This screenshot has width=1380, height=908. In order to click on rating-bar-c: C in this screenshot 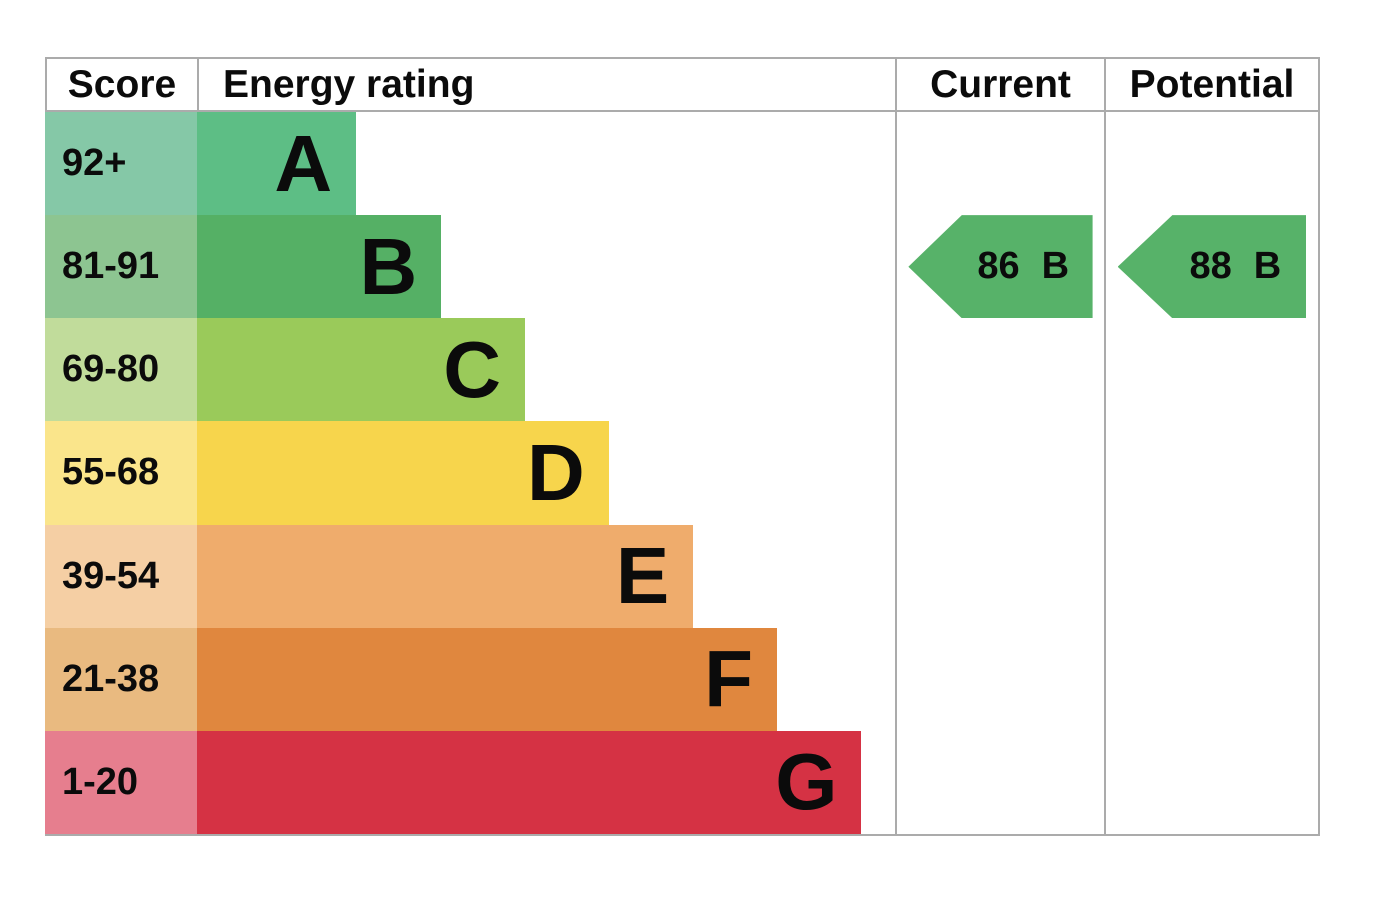, I will do `click(361, 370)`.